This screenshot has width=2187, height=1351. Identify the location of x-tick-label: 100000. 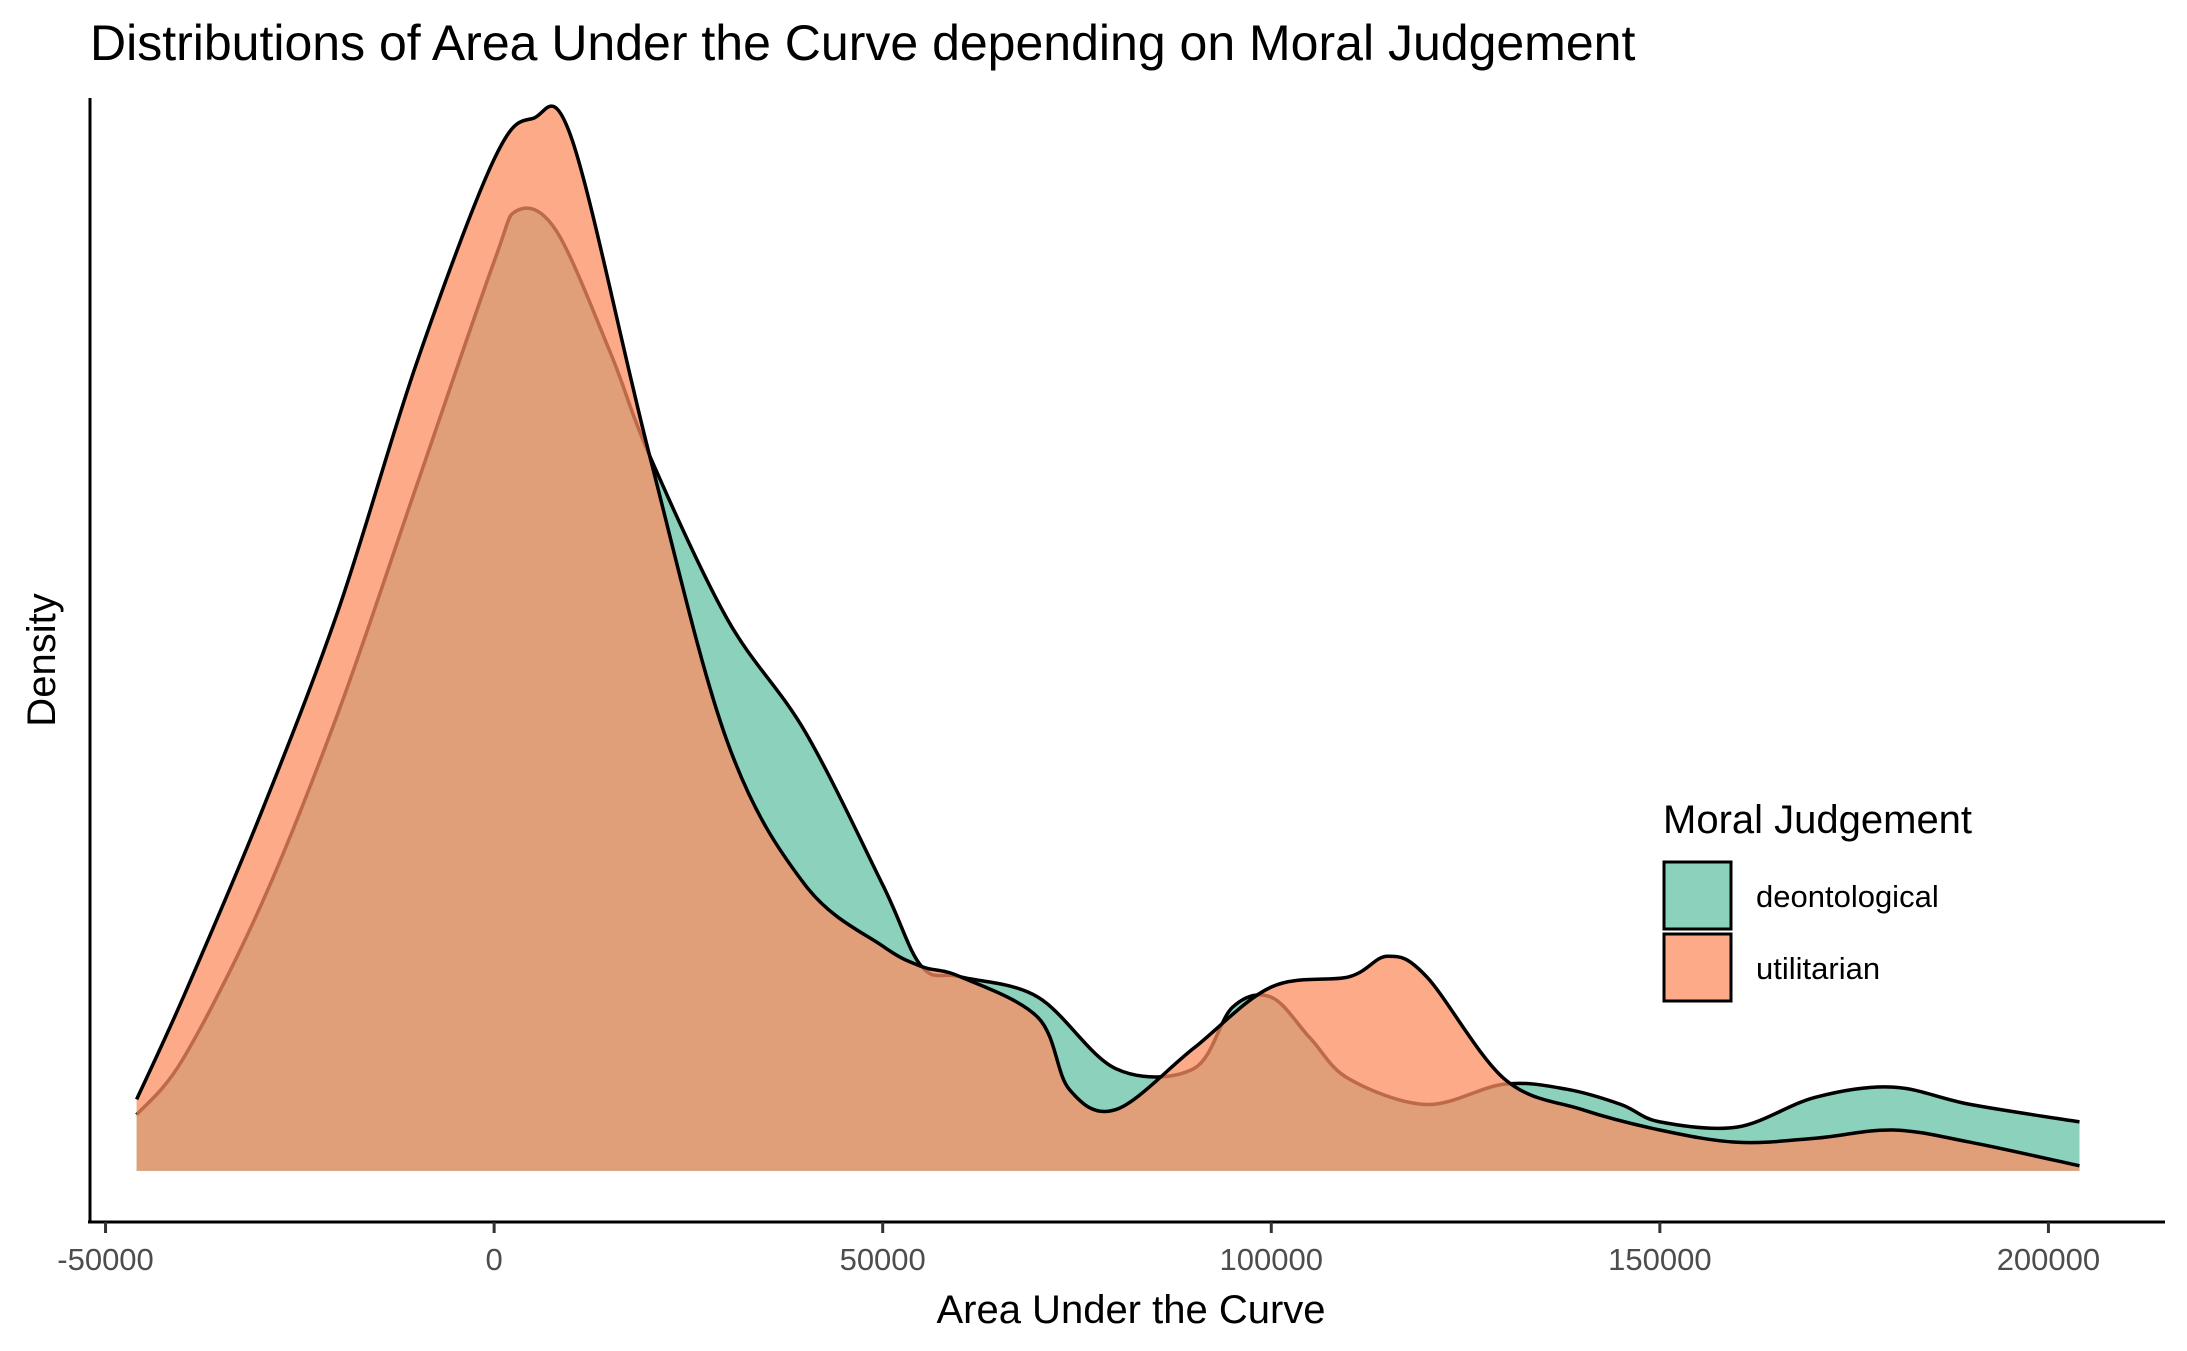
(1271, 1259).